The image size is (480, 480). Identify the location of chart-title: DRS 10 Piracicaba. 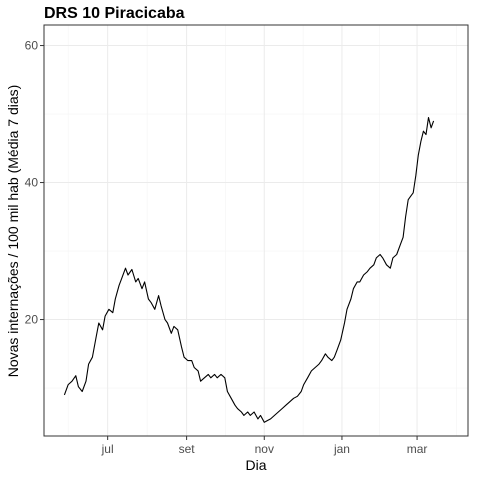
(114, 13).